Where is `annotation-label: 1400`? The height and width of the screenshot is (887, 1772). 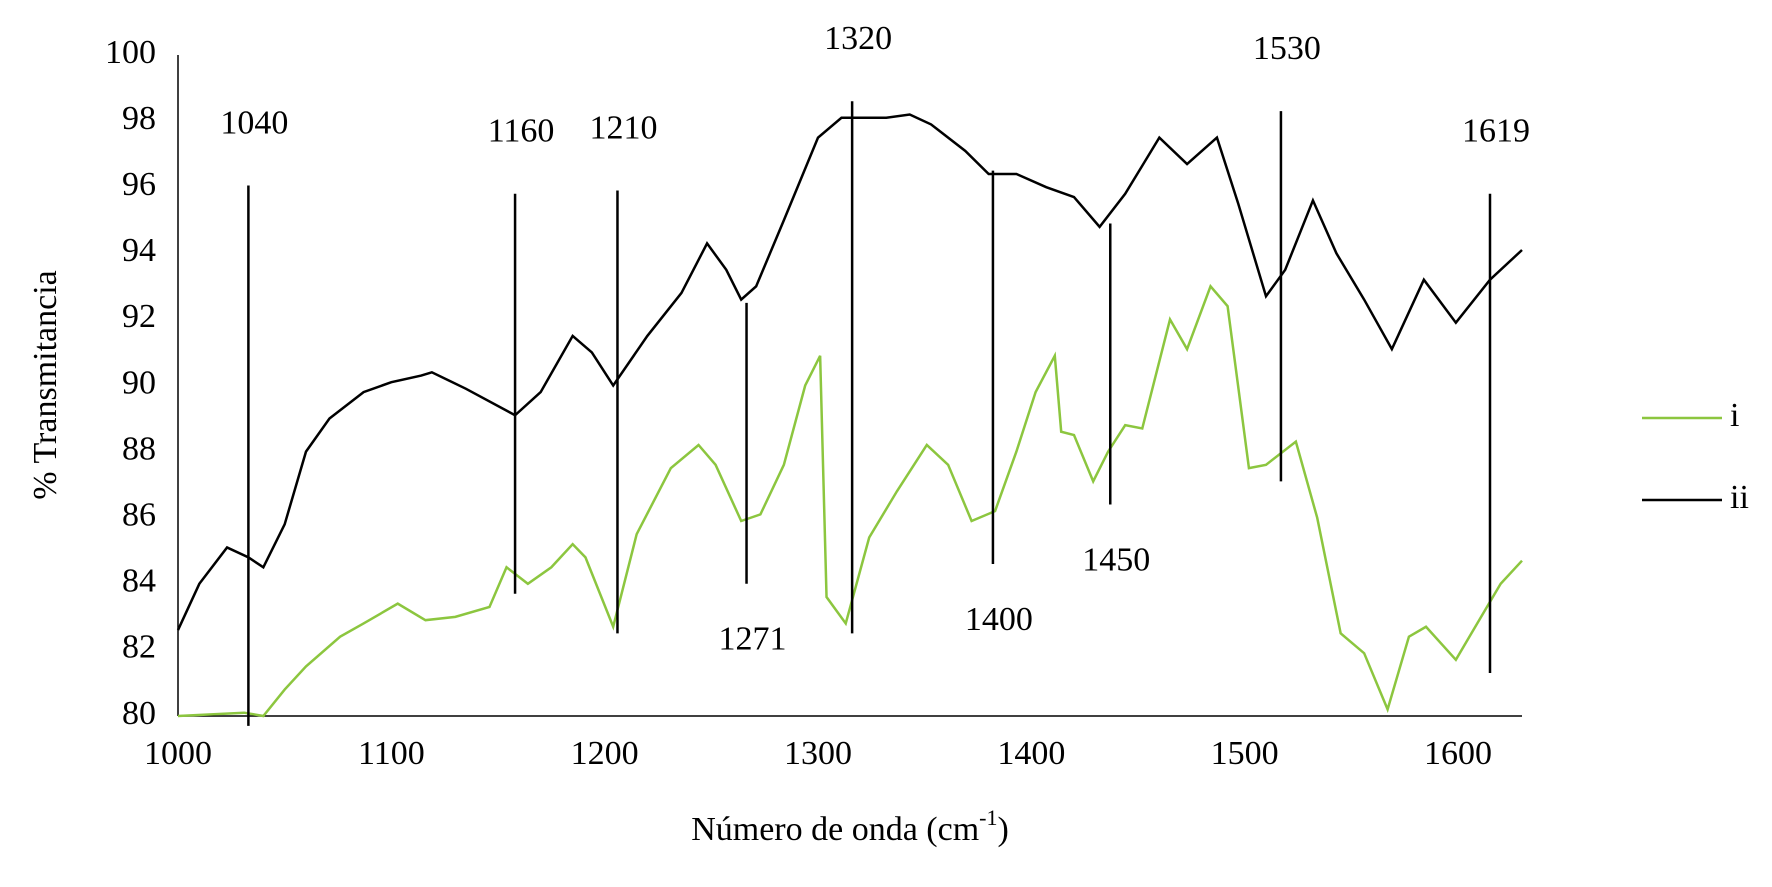 annotation-label: 1400 is located at coordinates (999, 619).